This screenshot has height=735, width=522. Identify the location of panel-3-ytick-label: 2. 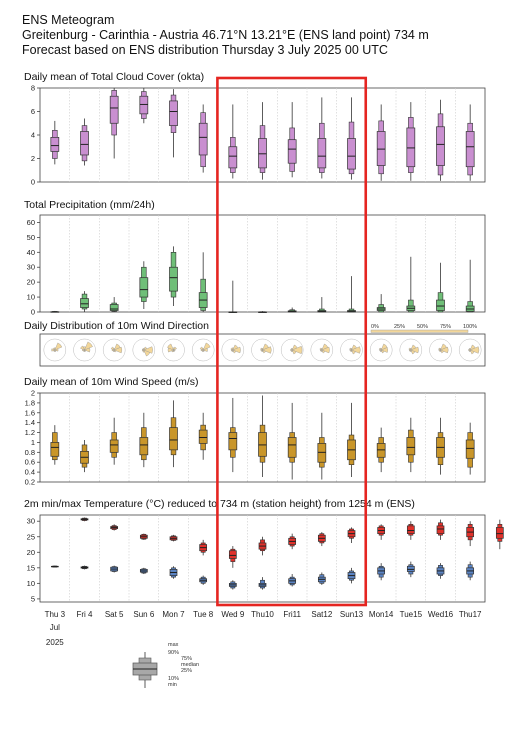
(33, 393).